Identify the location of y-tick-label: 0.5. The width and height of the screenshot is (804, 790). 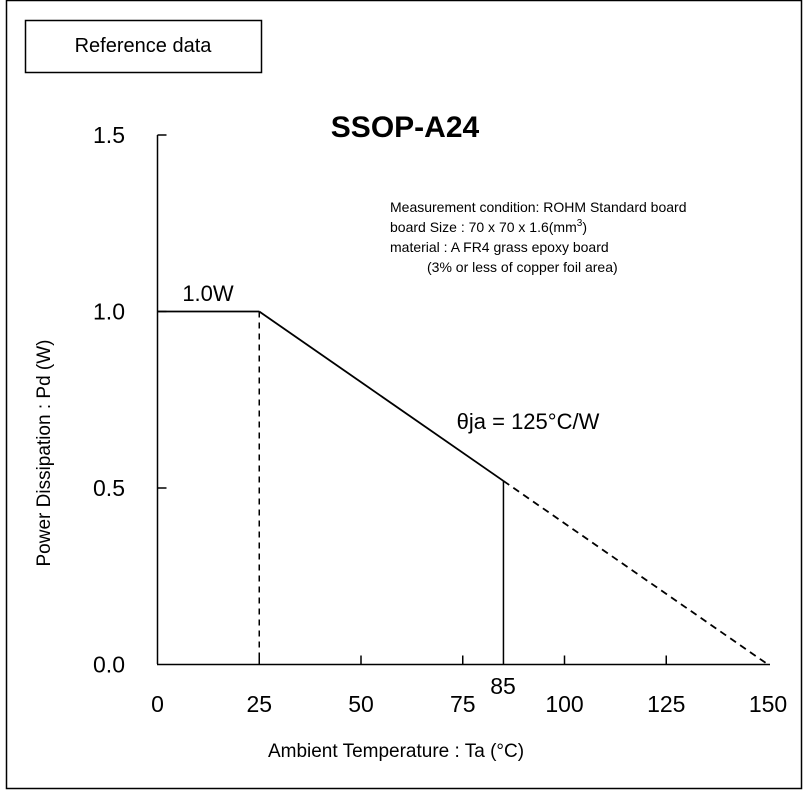
(109, 488).